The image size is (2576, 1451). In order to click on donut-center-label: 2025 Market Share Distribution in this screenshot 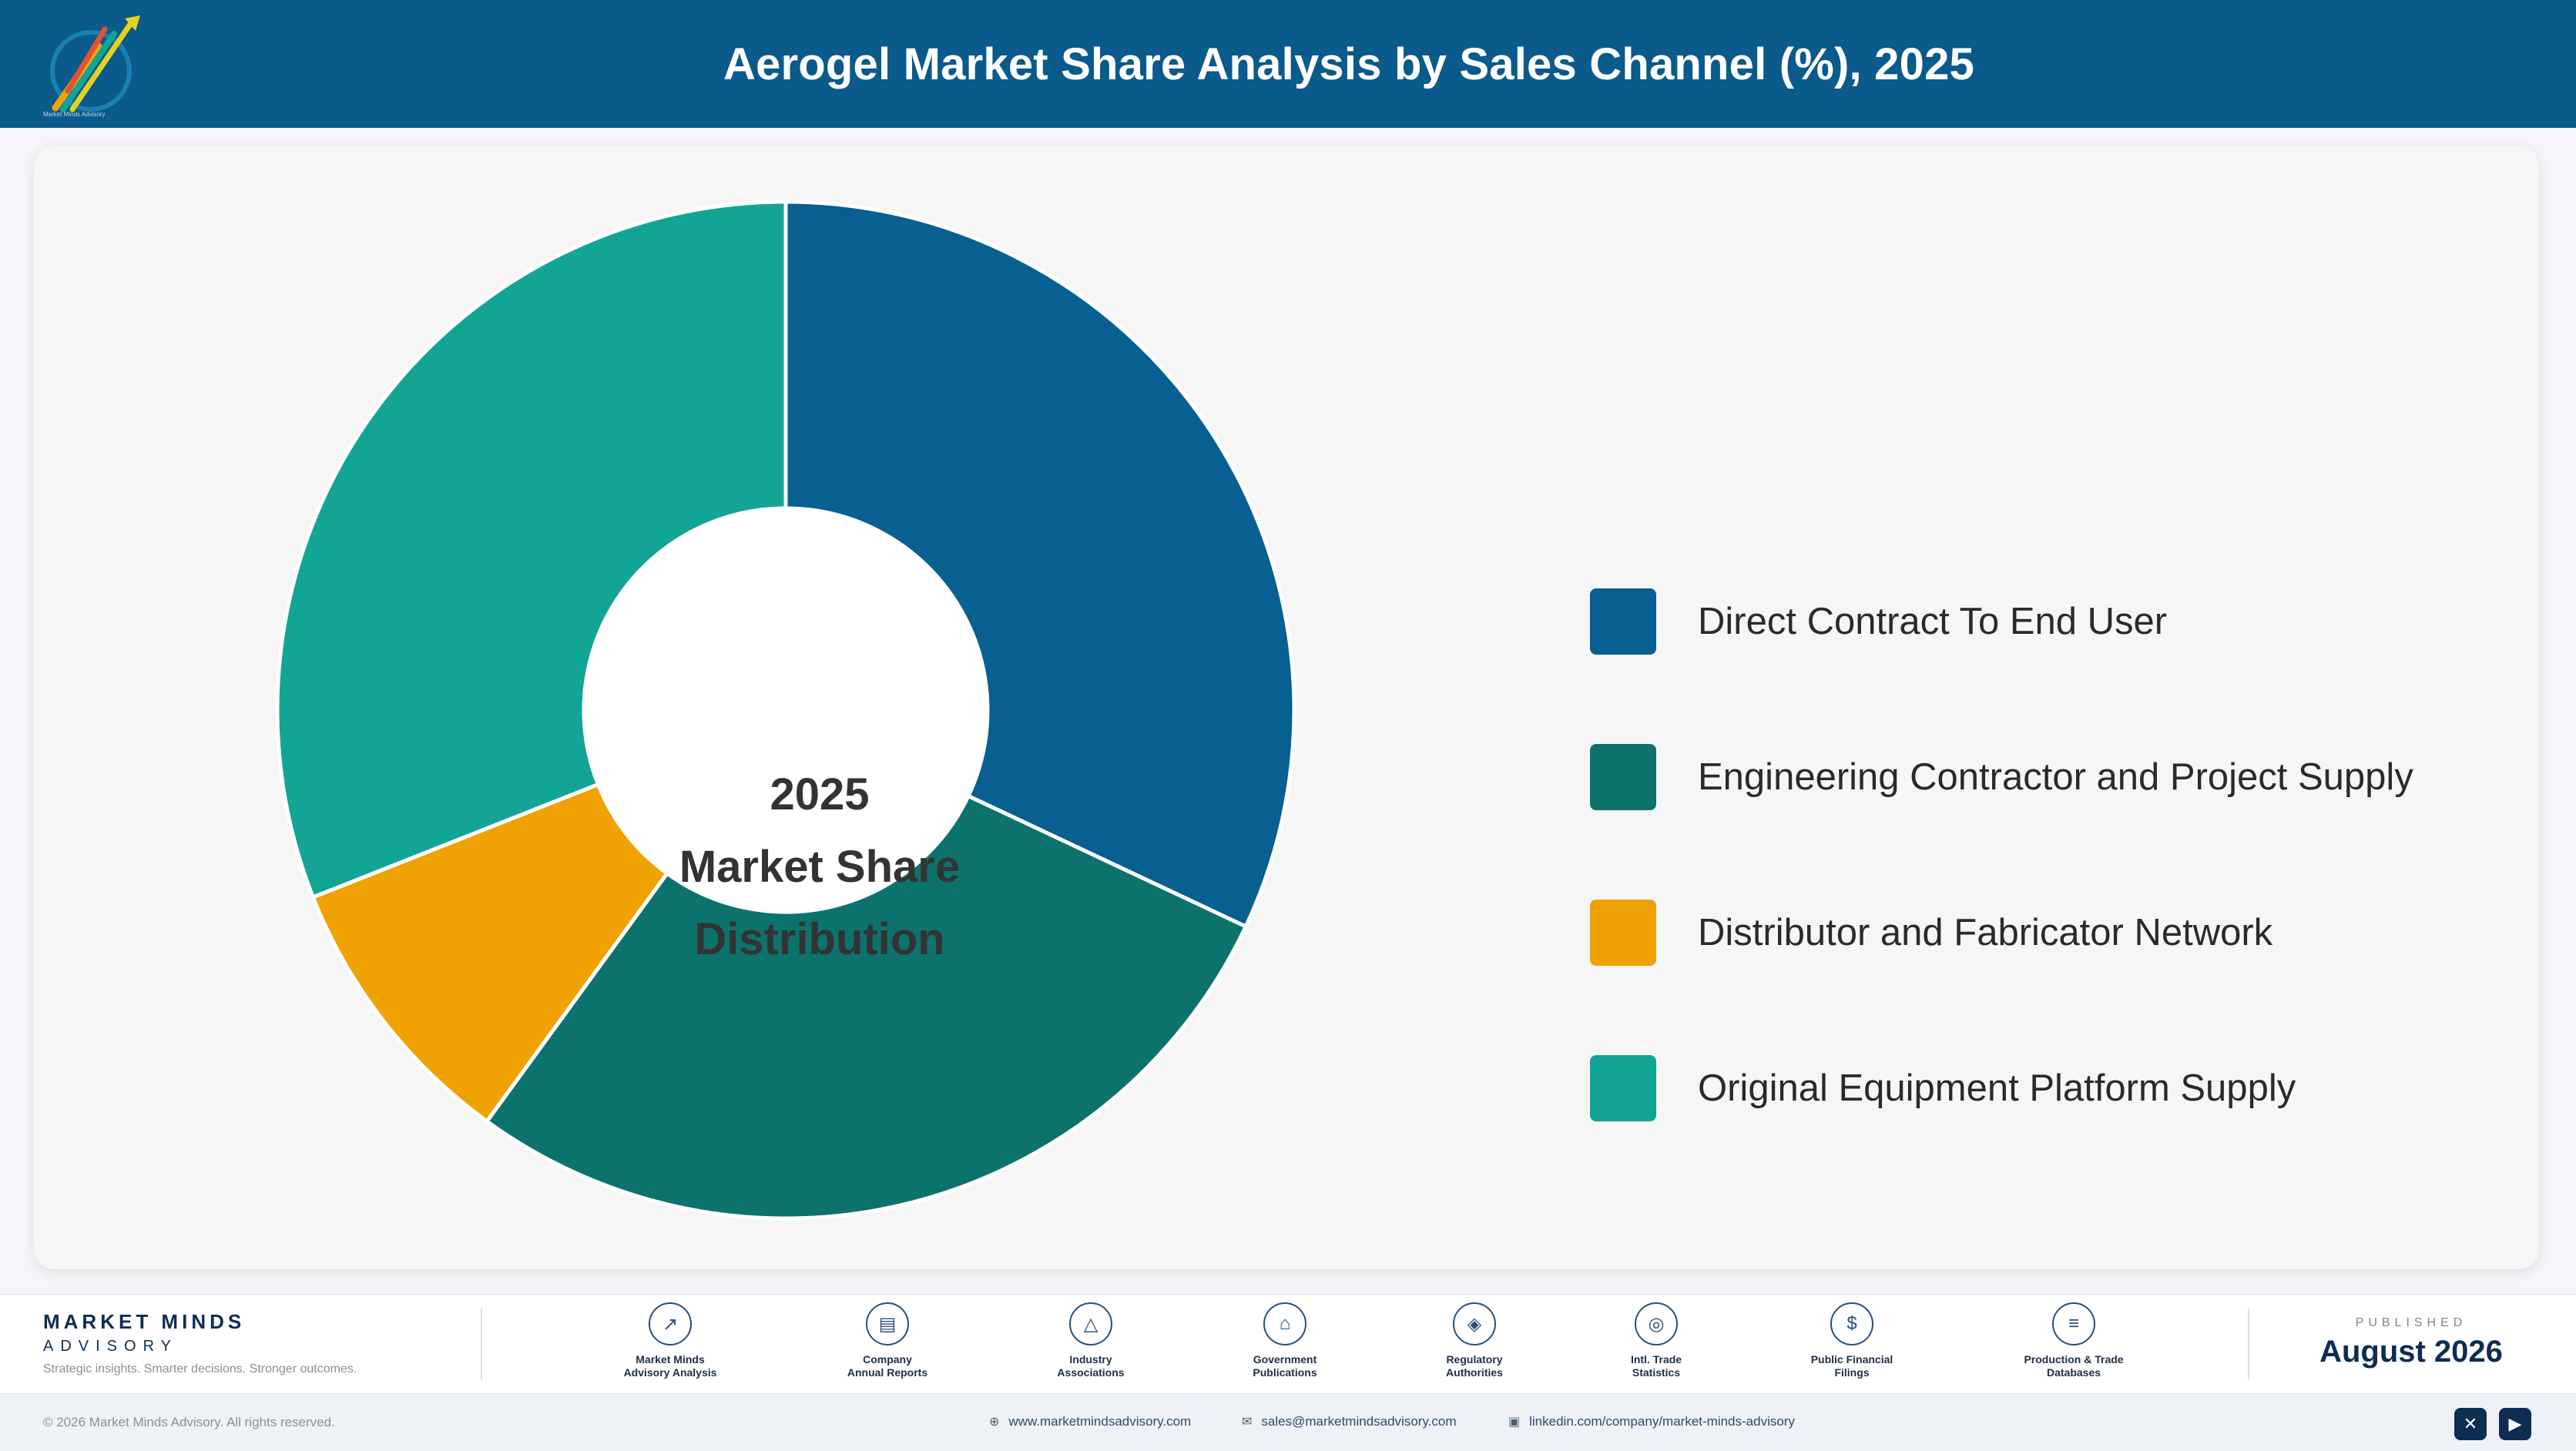, I will do `click(820, 867)`.